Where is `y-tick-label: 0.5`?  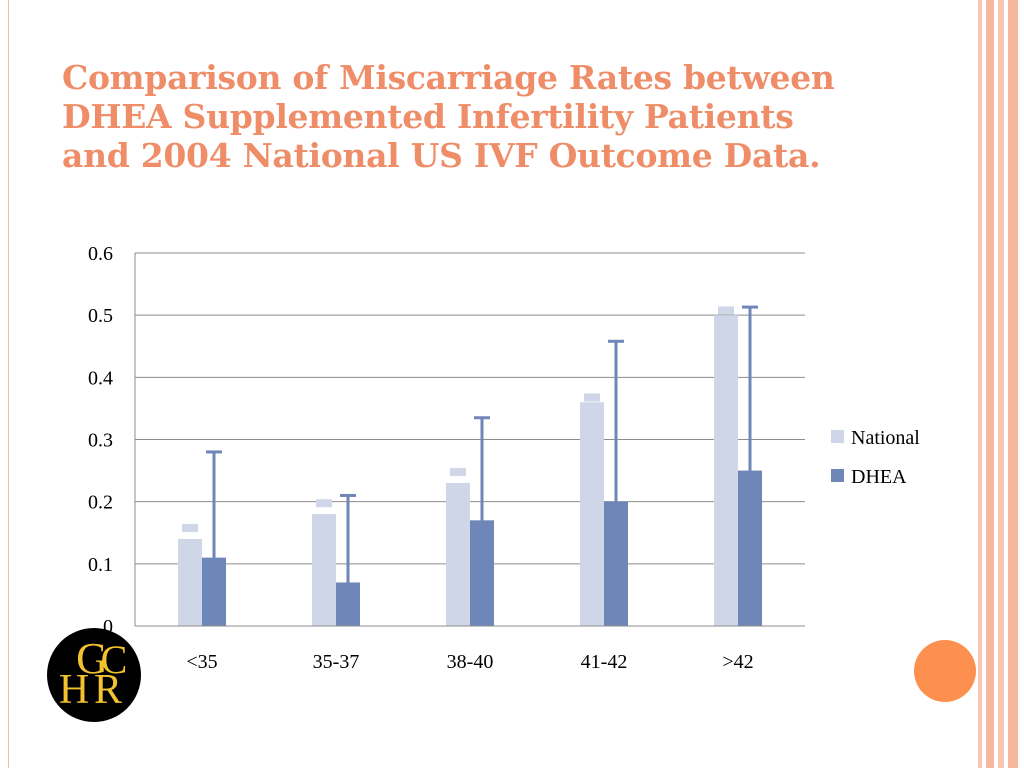 y-tick-label: 0.5 is located at coordinates (100, 316).